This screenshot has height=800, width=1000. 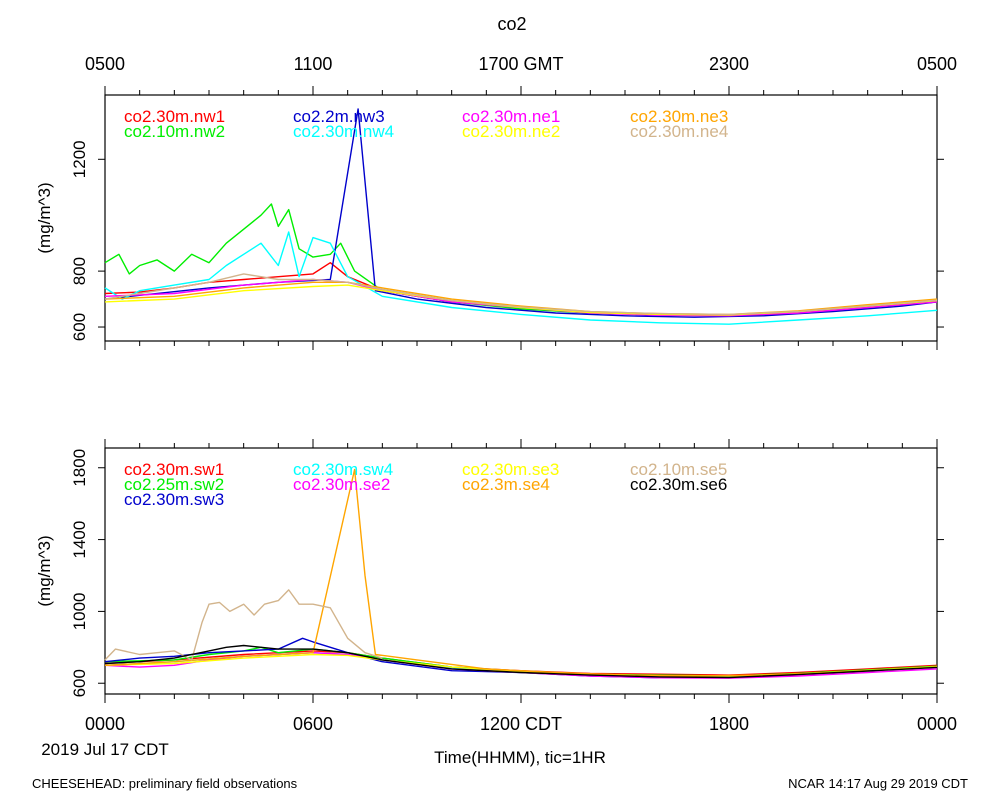 I want to click on chart-title: co2, so click(x=511, y=24).